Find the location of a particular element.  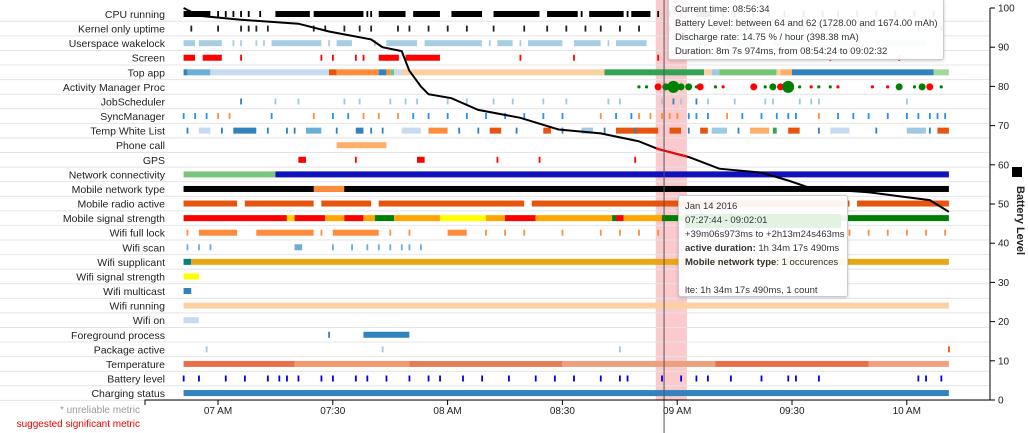

row-label-5: Activity Manager Proc is located at coordinates (114, 88).